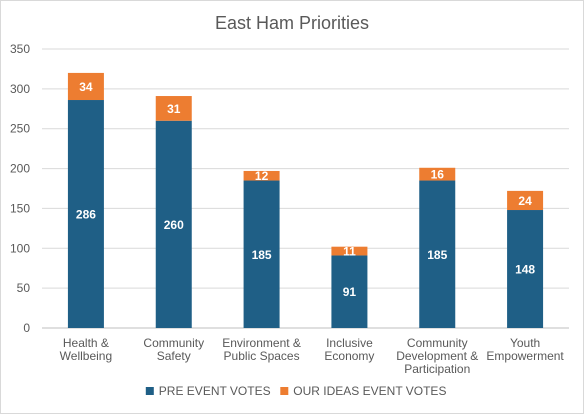 This screenshot has height=418, width=584. I want to click on y-tick-label: 100, so click(20, 248).